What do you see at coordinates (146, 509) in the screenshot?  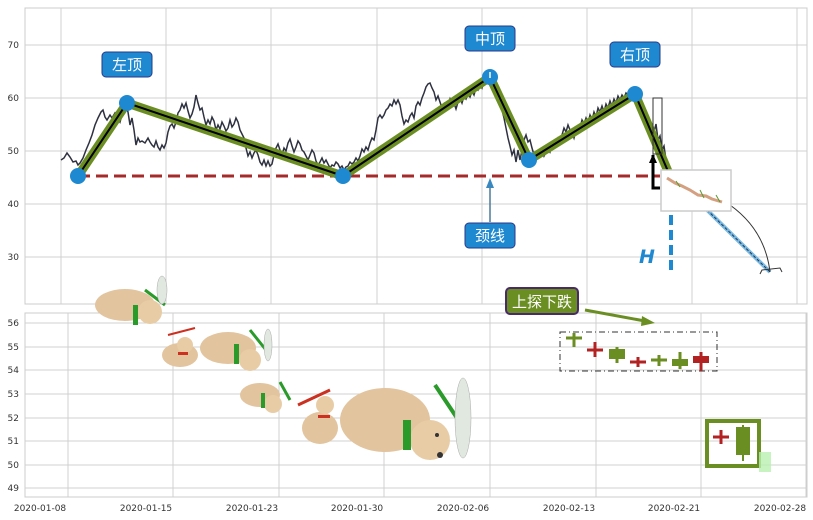 I see `x-tick: 2020-01-15` at bounding box center [146, 509].